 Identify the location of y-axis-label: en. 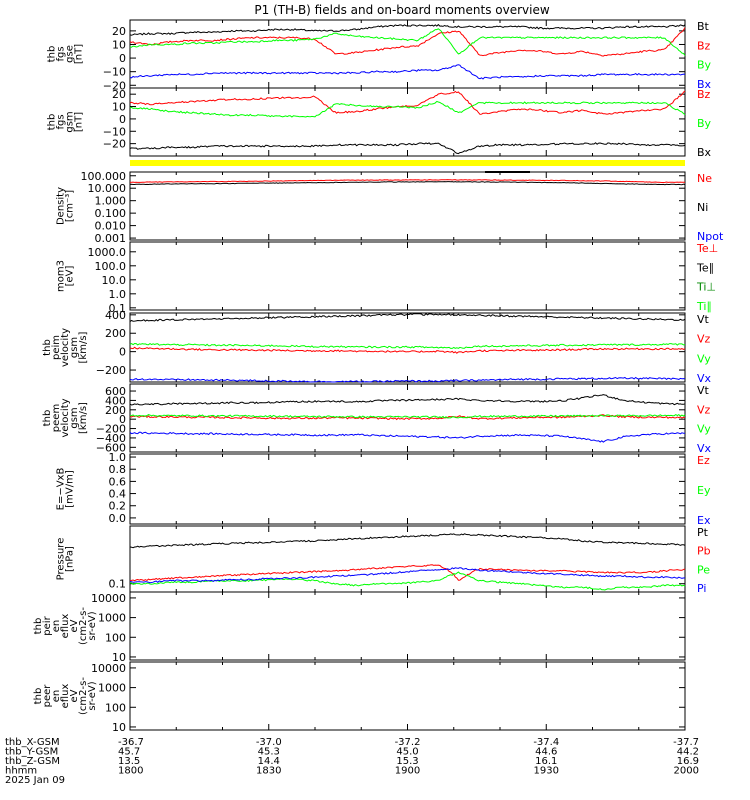
(56, 696).